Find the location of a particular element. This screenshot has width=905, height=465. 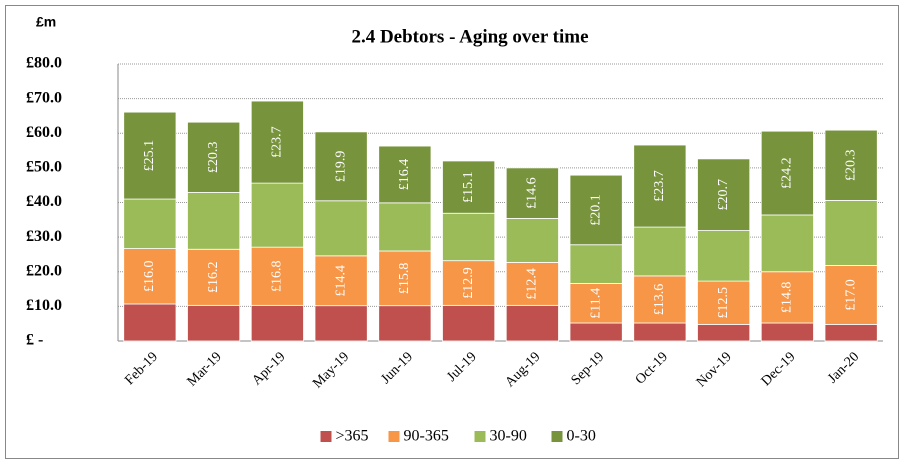

data-label: £16.2 is located at coordinates (213, 278).